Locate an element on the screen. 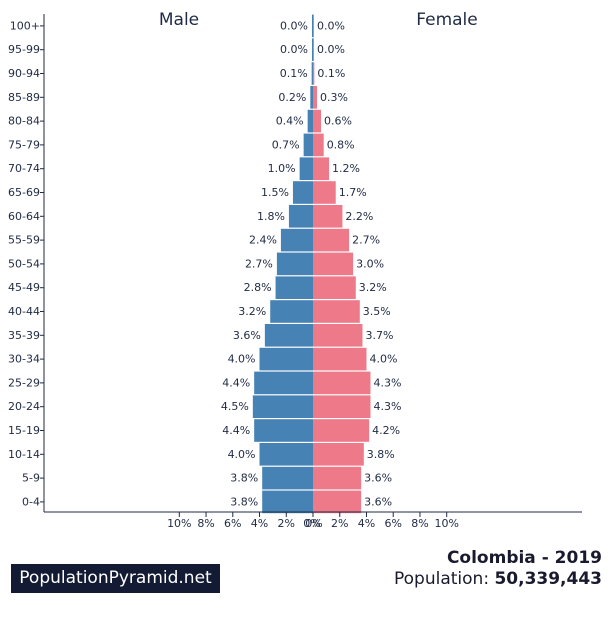 This screenshot has height=621, width=613. legend-male: Male is located at coordinates (179, 20).